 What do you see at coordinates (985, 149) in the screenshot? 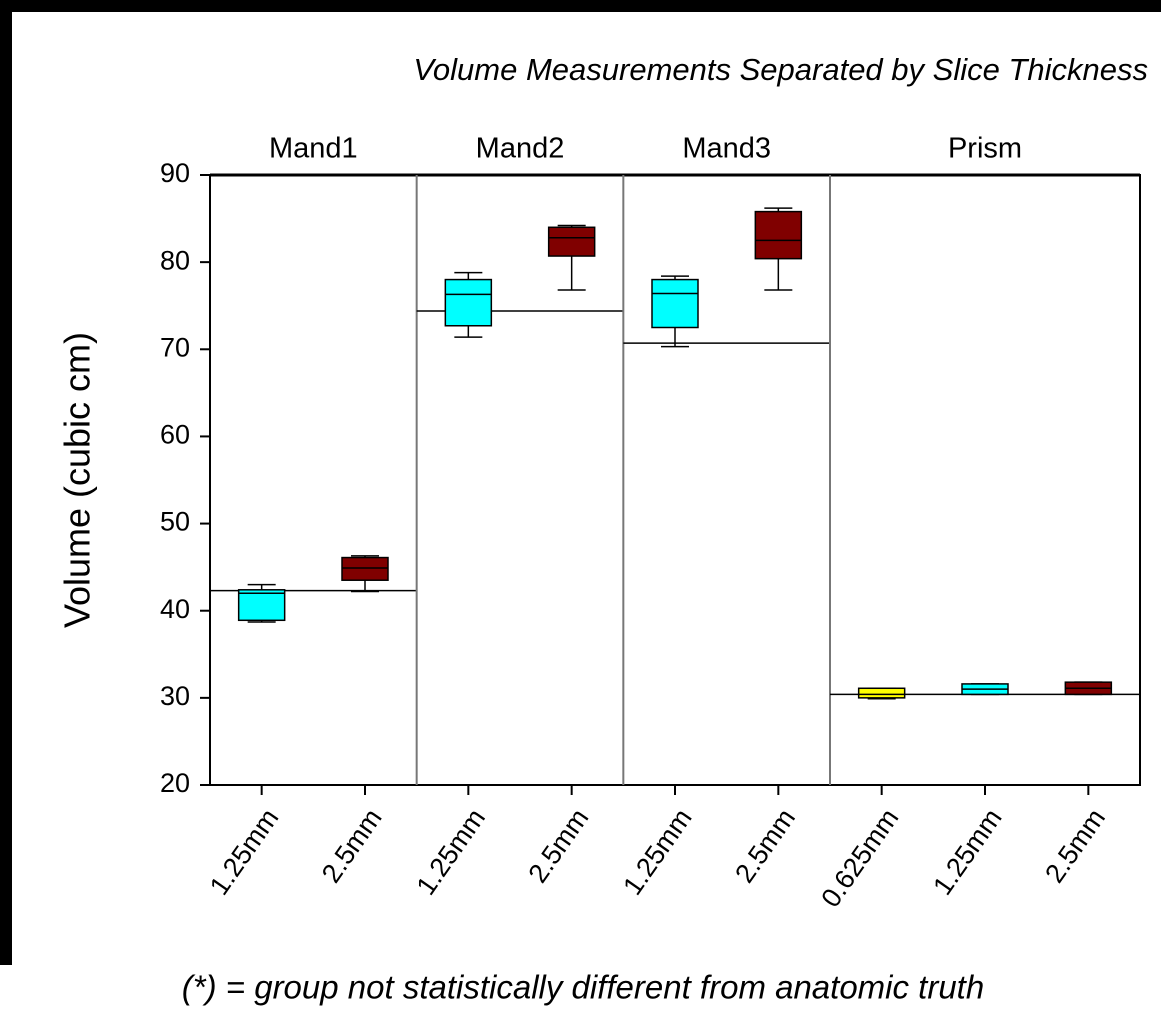
I see `group-label: Prism` at bounding box center [985, 149].